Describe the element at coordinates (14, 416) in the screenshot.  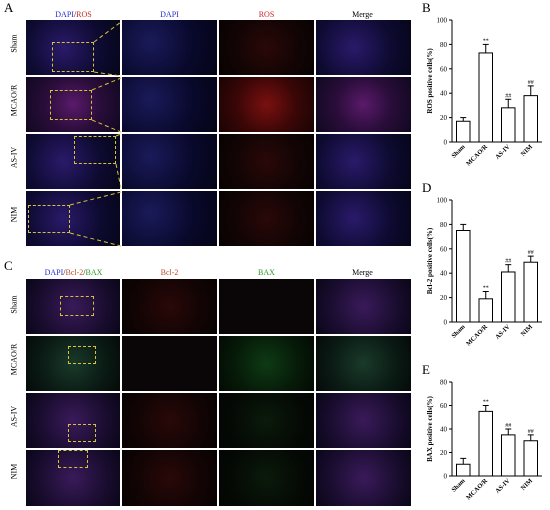
I see `panel-c-row-asiv: AS-IV` at that location.